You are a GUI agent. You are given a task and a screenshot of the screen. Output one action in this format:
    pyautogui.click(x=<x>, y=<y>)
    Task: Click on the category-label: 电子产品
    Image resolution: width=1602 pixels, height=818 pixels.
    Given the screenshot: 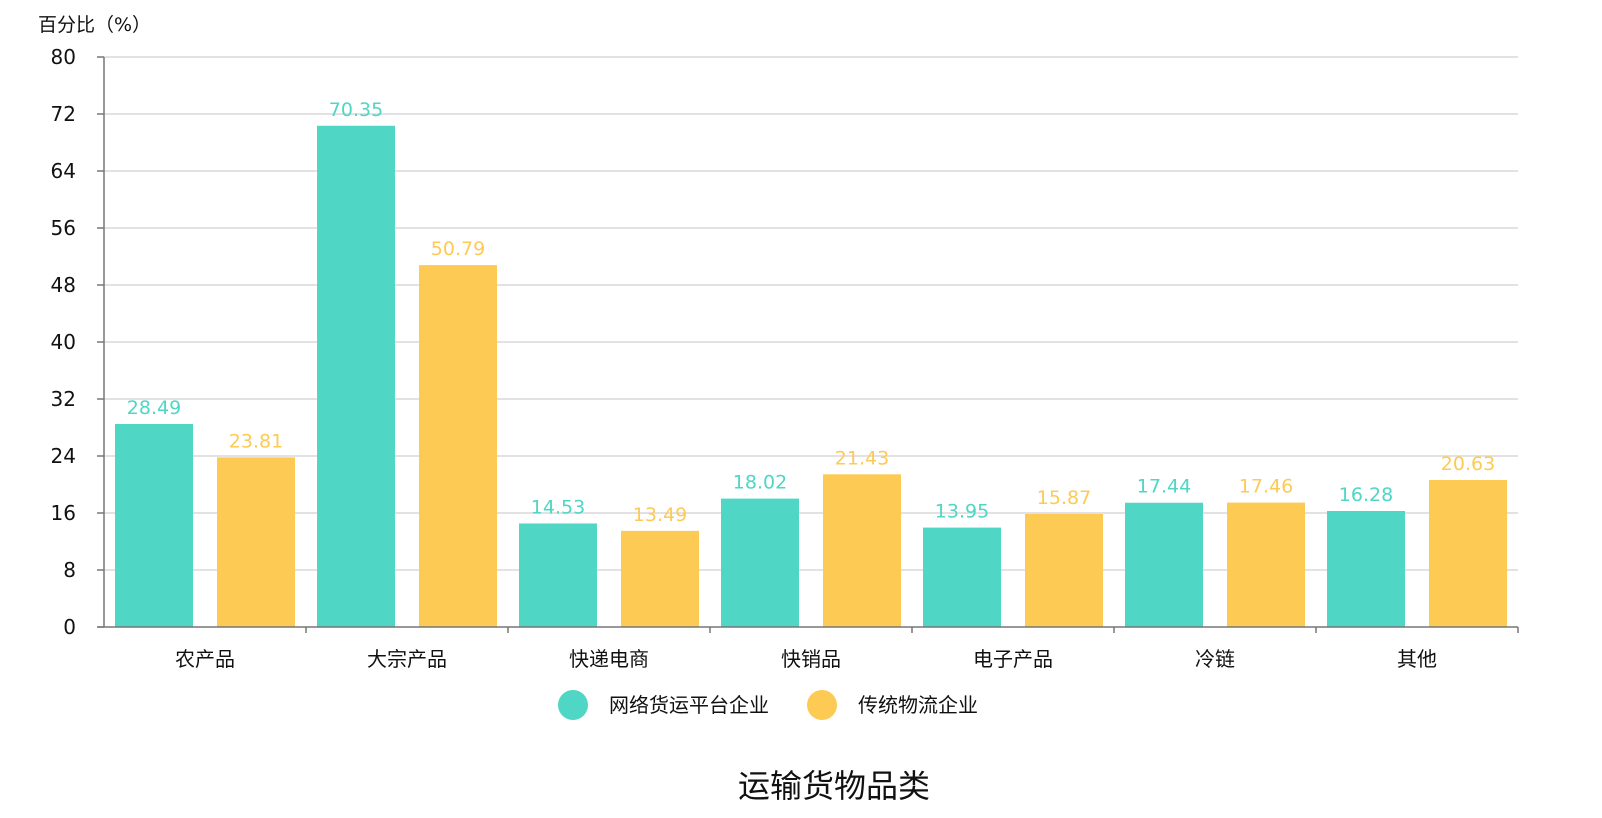 What is the action you would take?
    pyautogui.click(x=1013, y=659)
    